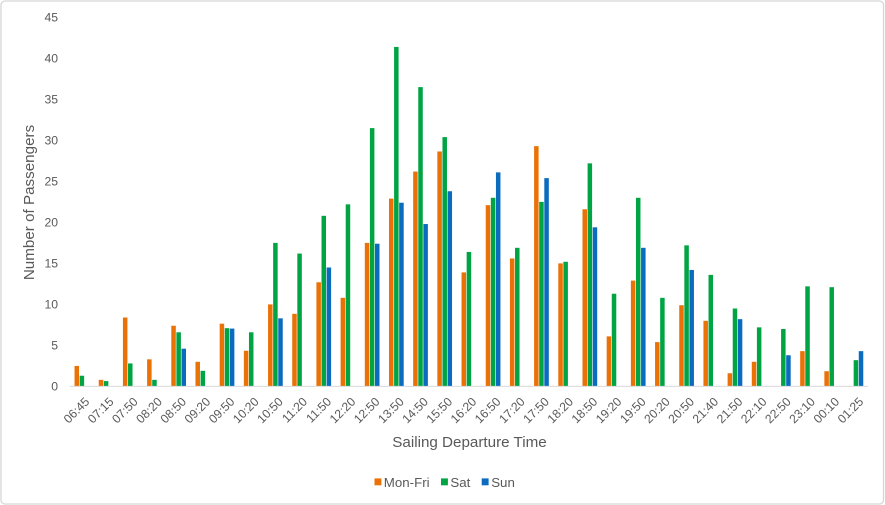  Describe the element at coordinates (407, 482) in the screenshot. I see `svg-text: Mon-Fri` at that location.